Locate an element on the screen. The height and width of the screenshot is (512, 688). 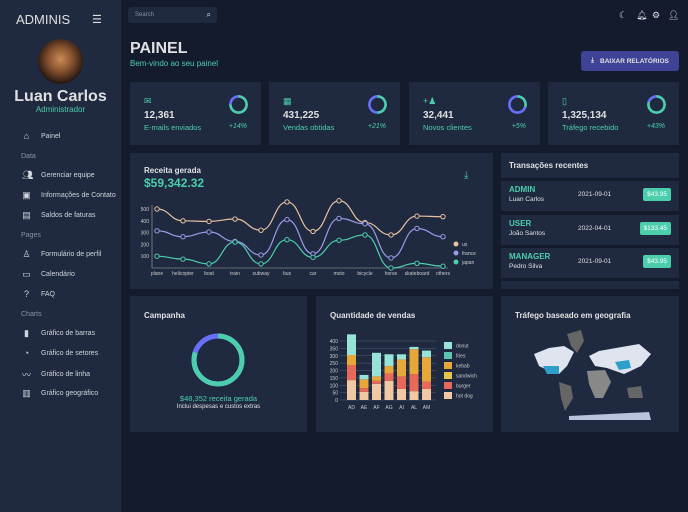
bar-AI-donut is located at coordinates (401, 357).